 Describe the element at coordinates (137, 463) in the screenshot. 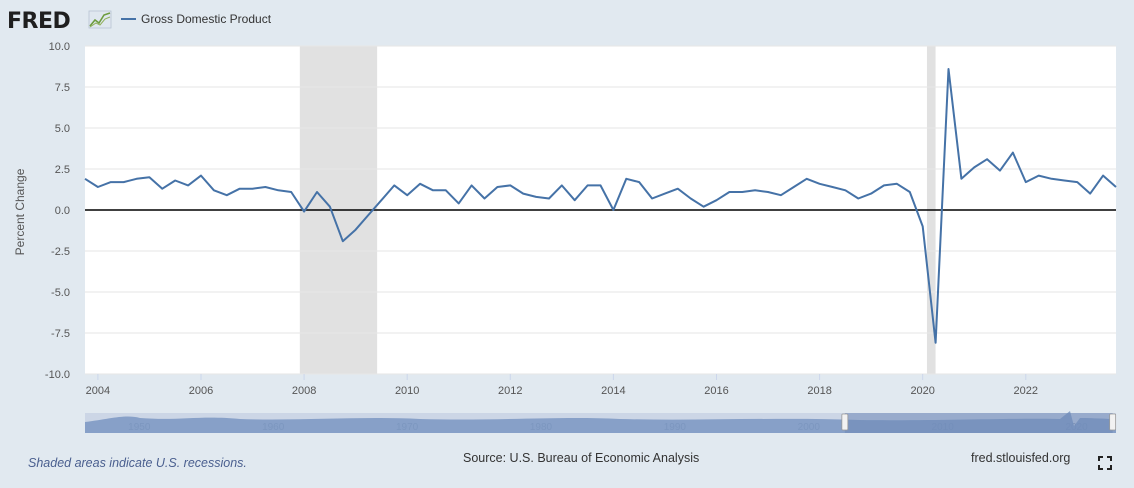

I see `recession-note: Shaded areas indicate U.S. recessions.` at that location.